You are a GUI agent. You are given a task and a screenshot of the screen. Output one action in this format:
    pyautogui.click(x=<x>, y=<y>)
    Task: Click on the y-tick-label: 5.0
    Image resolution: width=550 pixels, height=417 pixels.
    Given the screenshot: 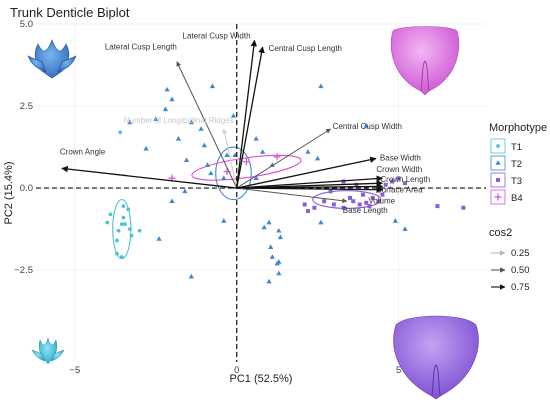 What is the action you would take?
    pyautogui.click(x=26, y=24)
    